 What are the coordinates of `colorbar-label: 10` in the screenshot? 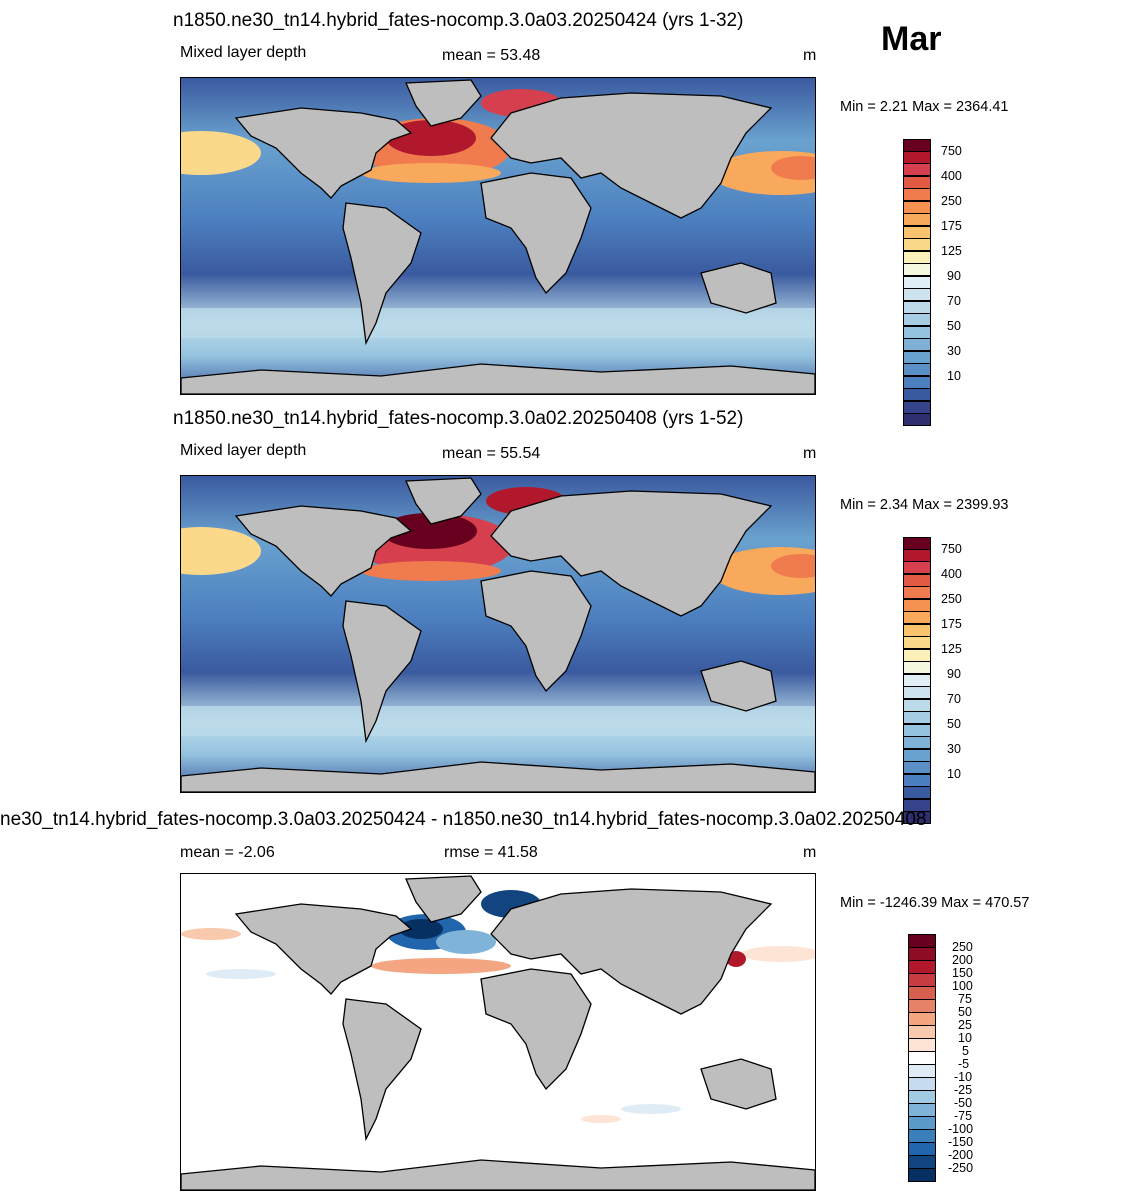 It's located at (954, 376).